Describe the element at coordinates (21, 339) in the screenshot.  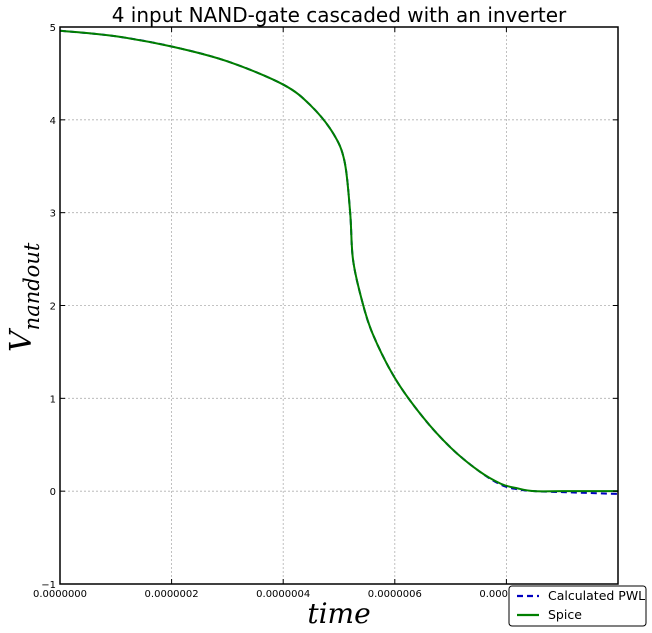
I see `y-axis-label-main: V` at that location.